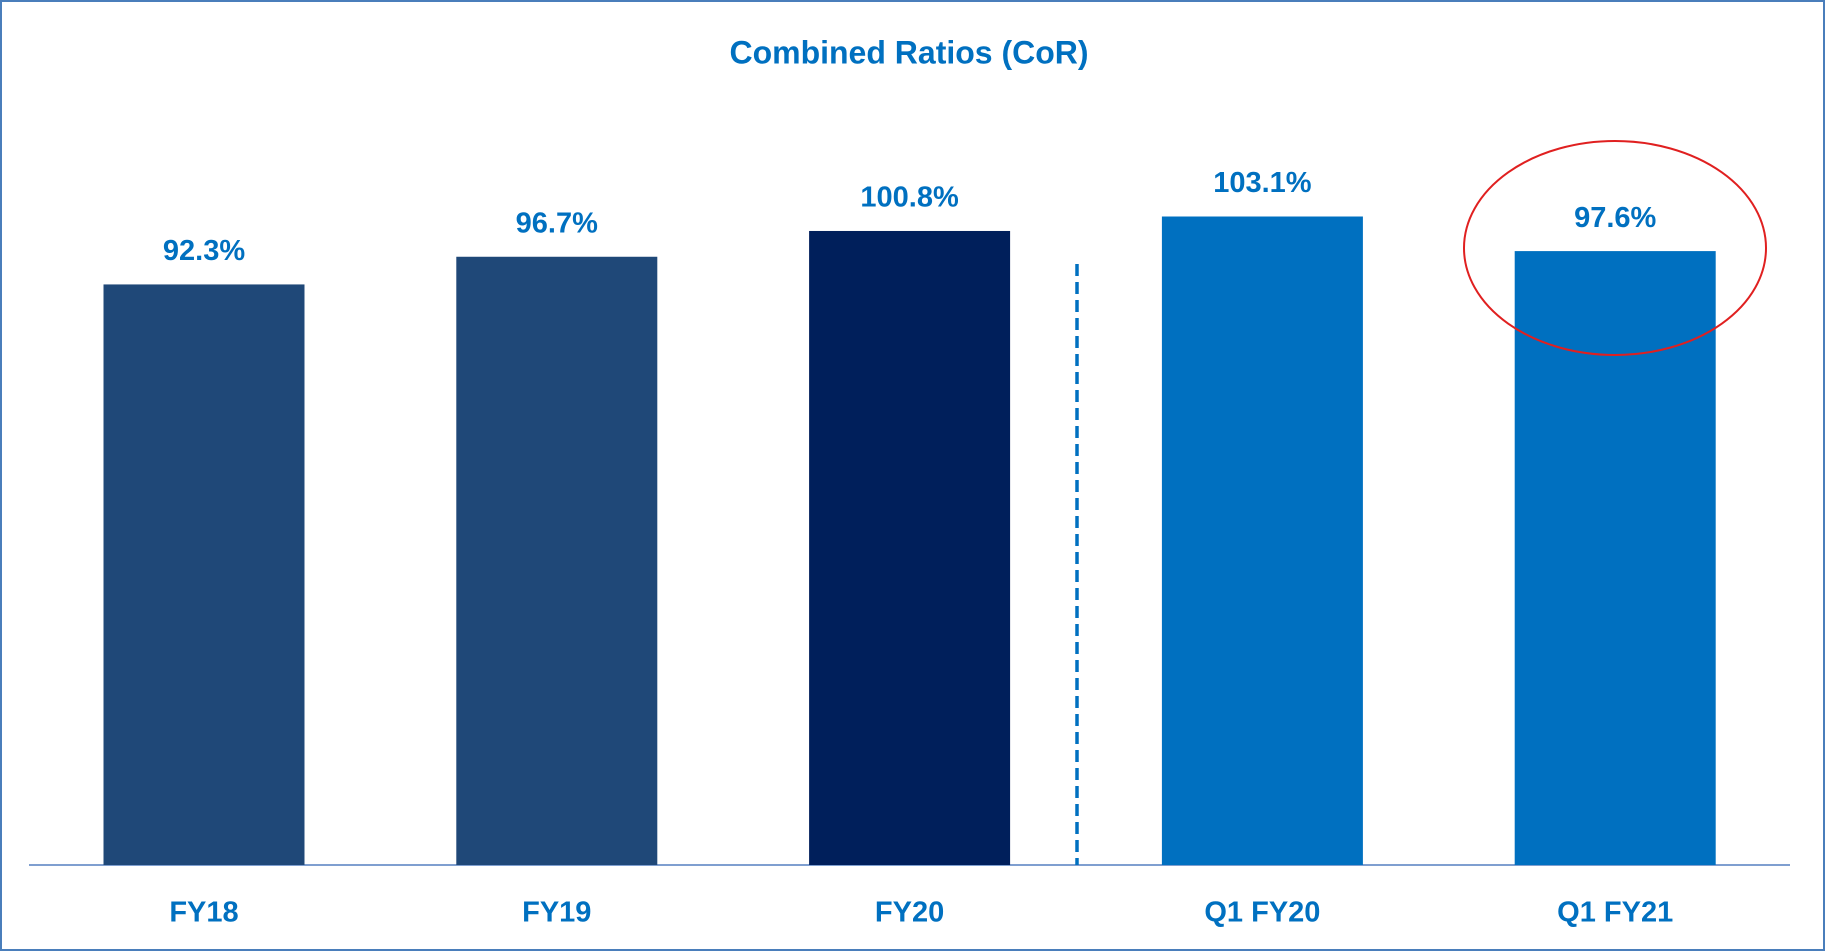 This screenshot has width=1825, height=951. What do you see at coordinates (909, 913) in the screenshot?
I see `x-tick-label: FY20` at bounding box center [909, 913].